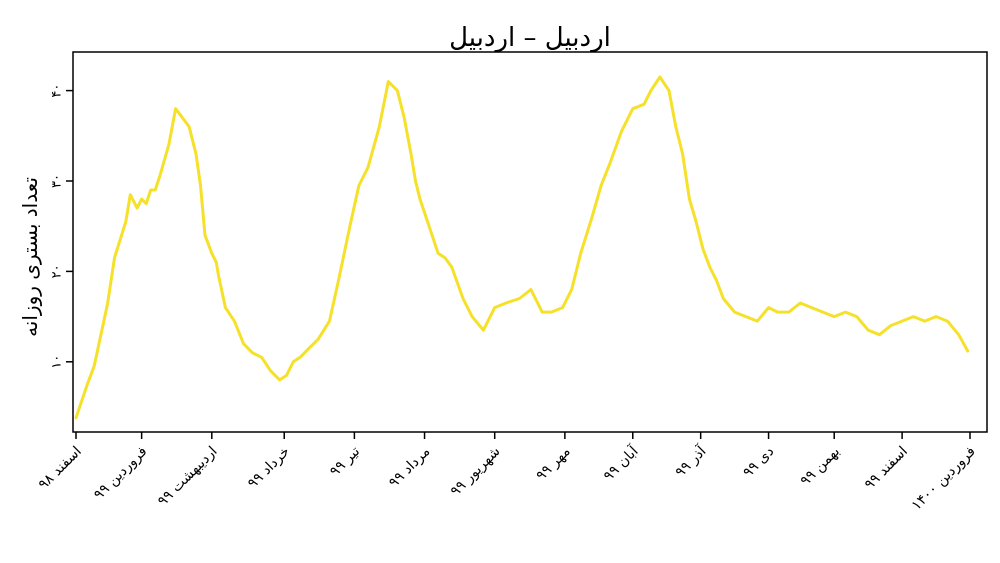 The image size is (1000, 563). I want to click on y-tick-label: ۴۰, so click(57, 91).